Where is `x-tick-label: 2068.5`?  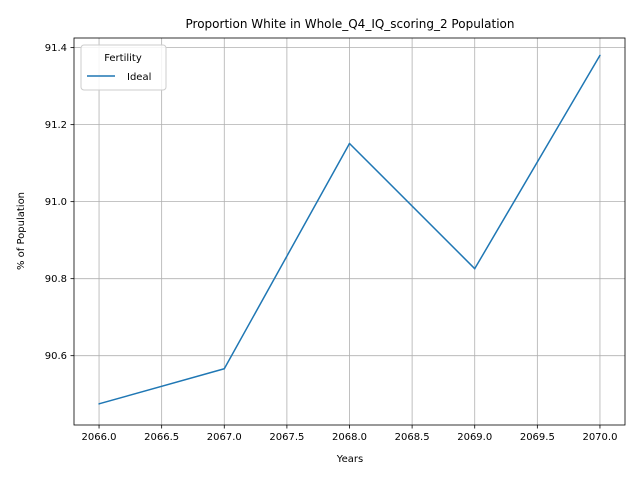 x-tick-label: 2068.5 is located at coordinates (412, 437).